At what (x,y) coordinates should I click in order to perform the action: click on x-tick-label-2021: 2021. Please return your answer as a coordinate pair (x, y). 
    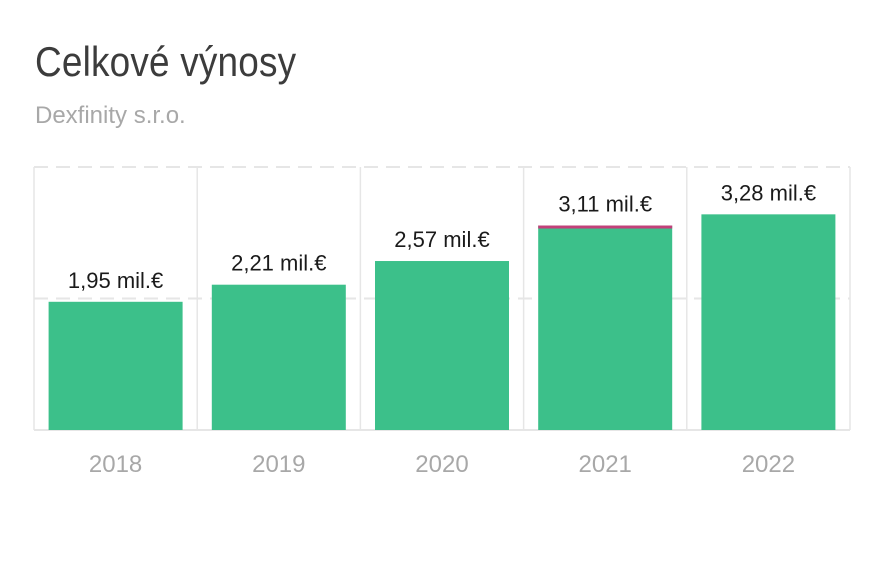
    Looking at the image, I should click on (605, 464).